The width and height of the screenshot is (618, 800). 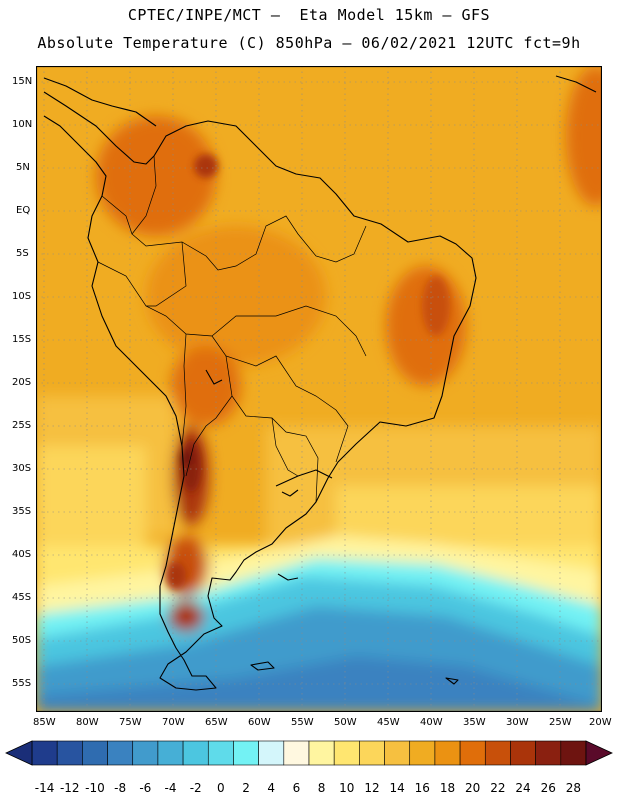 What do you see at coordinates (22, 339) in the screenshot?
I see `lat-label: 15S` at bounding box center [22, 339].